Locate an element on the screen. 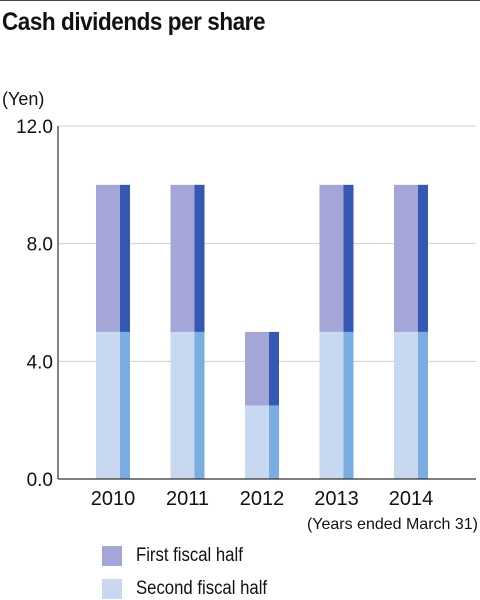 This screenshot has width=480, height=600. y-unit-label: (Yen) is located at coordinates (23, 99).